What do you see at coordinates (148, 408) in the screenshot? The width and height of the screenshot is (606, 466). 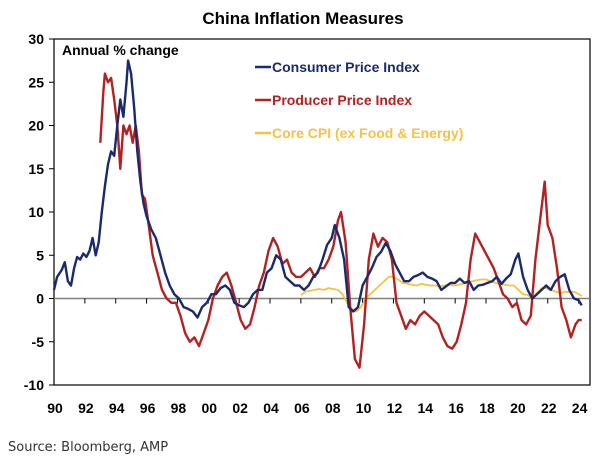 I see `x-tick-label: 96` at bounding box center [148, 408].